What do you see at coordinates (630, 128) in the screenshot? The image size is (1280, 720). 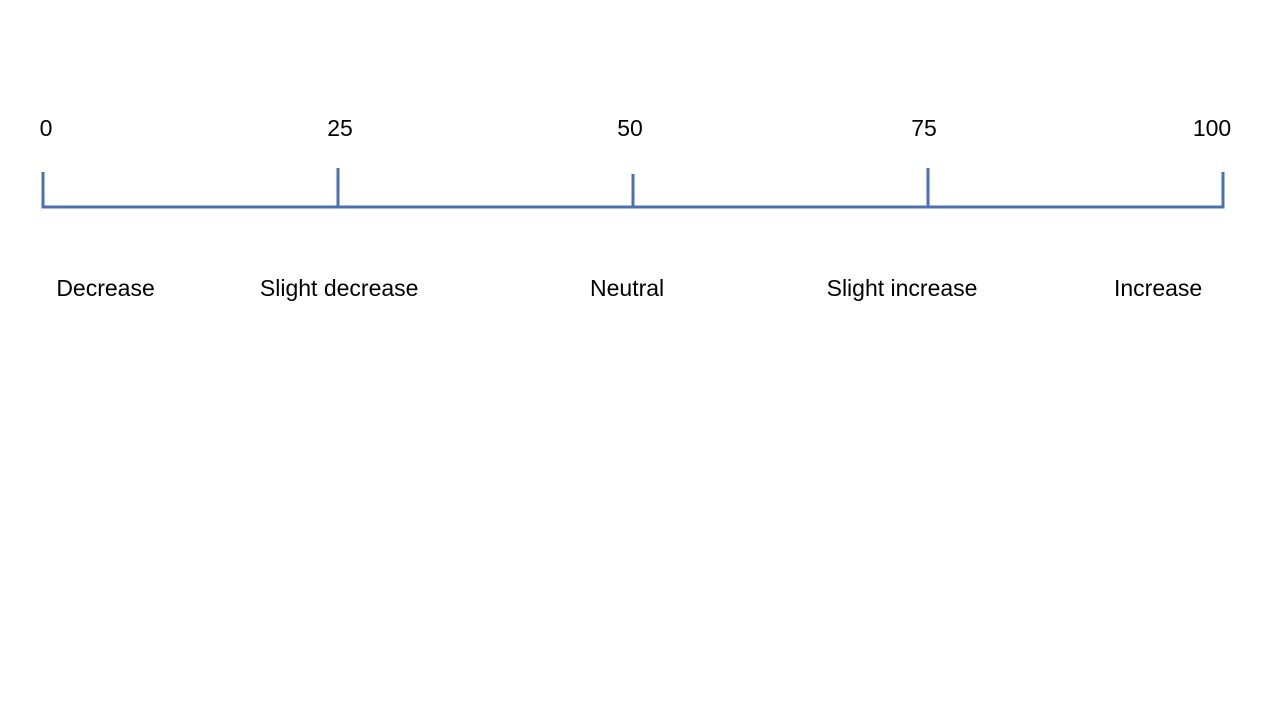 I see `tick-number-50: 50` at bounding box center [630, 128].